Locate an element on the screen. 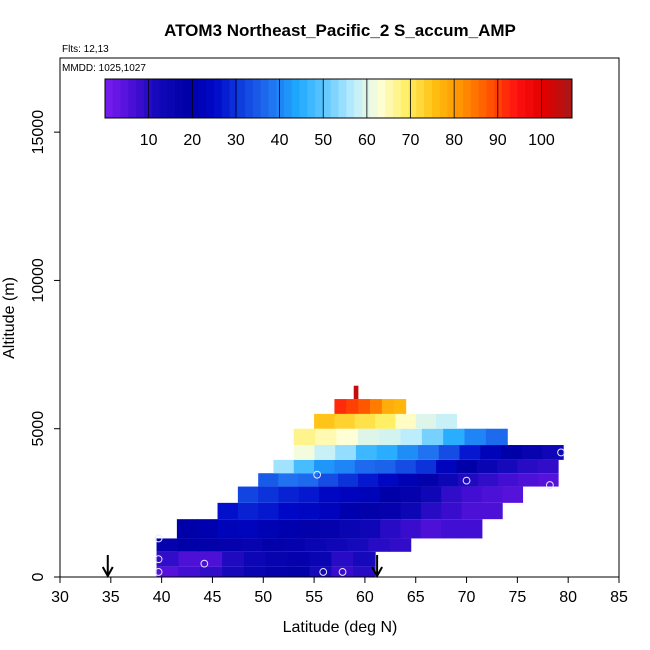 The image size is (650, 650). latitude-arrows is located at coordinates (242, 567).